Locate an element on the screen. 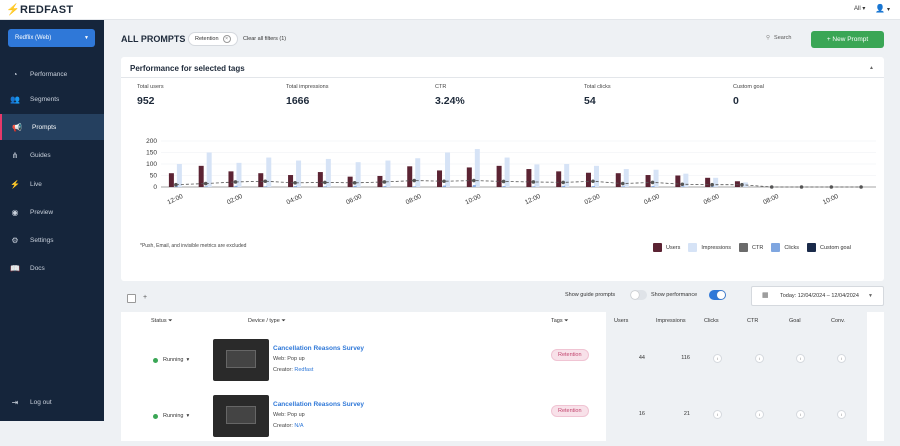  thumbnail-preview is located at coordinates (241, 359).